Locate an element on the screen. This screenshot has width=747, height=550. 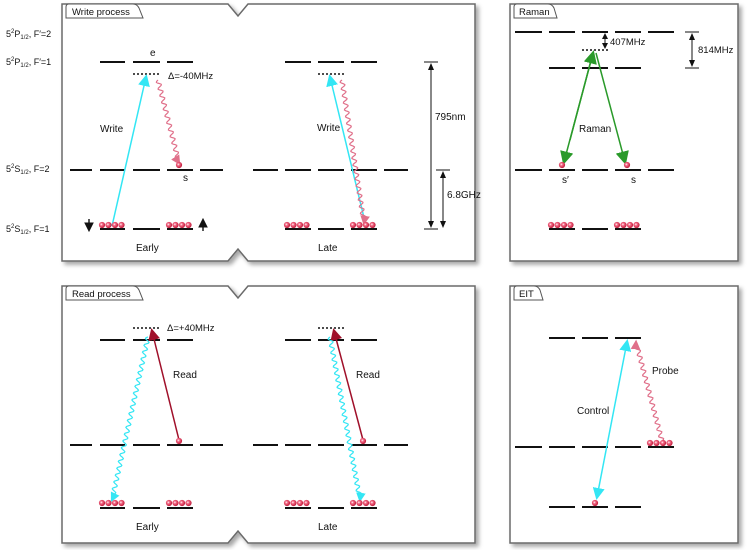
raman-tab-label: Raman is located at coordinates (534, 12).